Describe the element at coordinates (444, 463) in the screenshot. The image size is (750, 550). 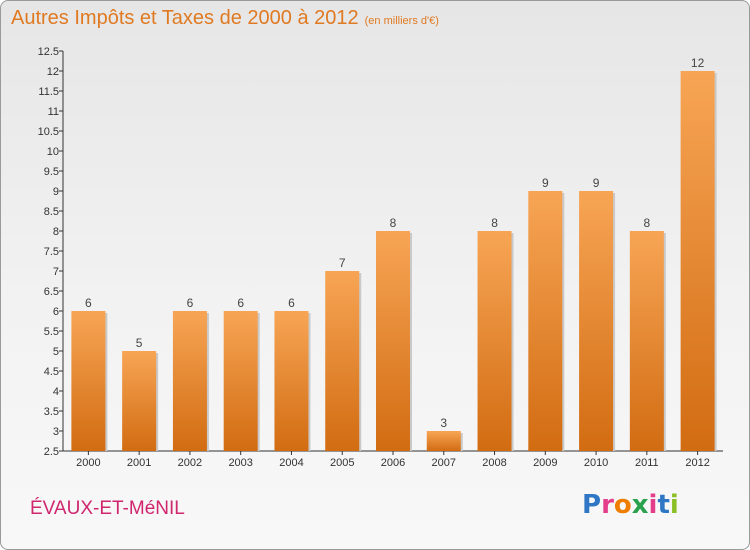
I see `x-tick-label: 2007` at that location.